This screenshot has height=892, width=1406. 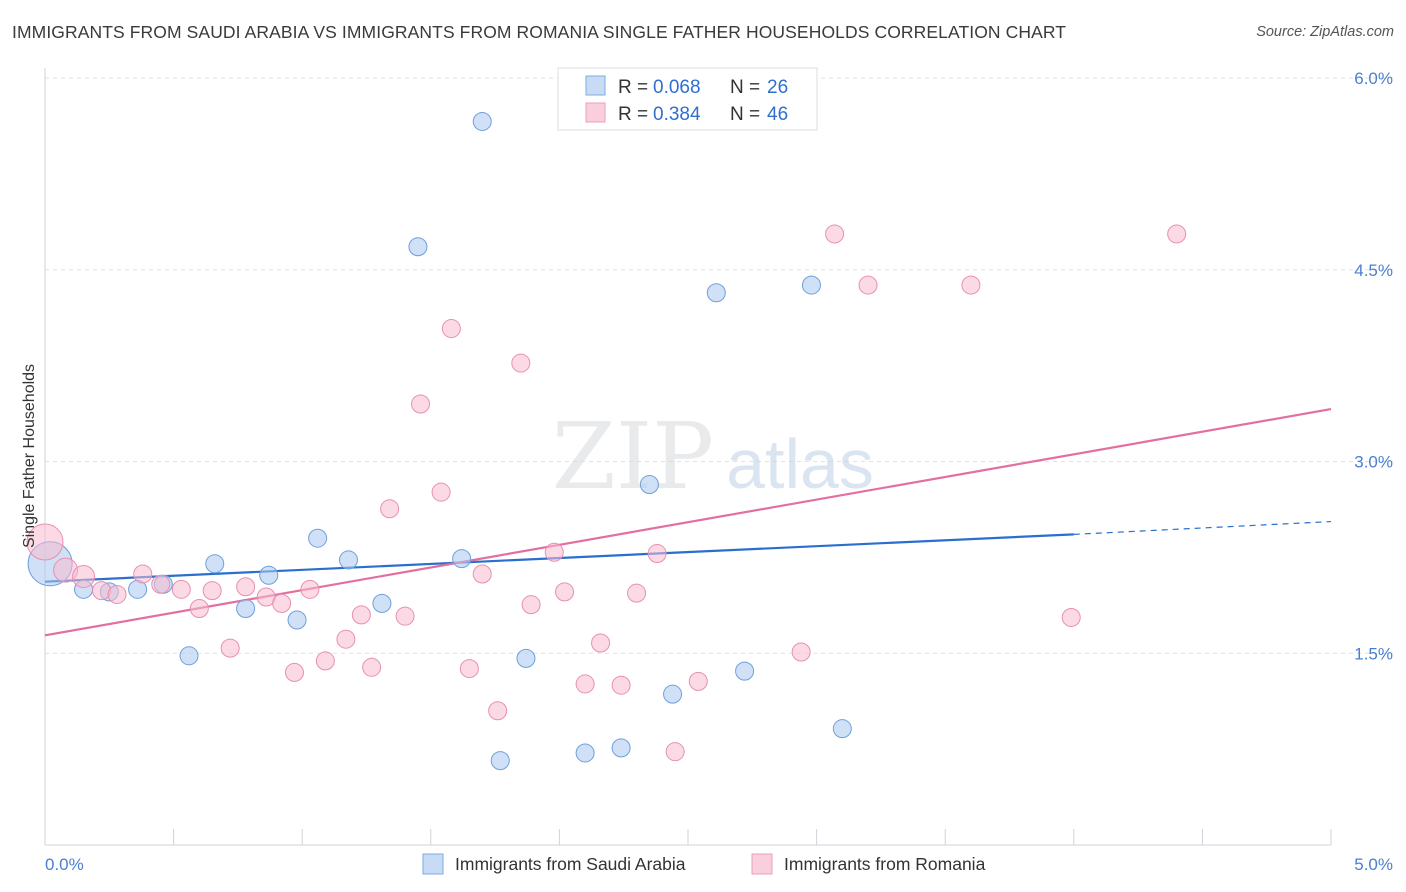 What do you see at coordinates (800, 464) in the screenshot?
I see `watermark-atlas: atlas` at bounding box center [800, 464].